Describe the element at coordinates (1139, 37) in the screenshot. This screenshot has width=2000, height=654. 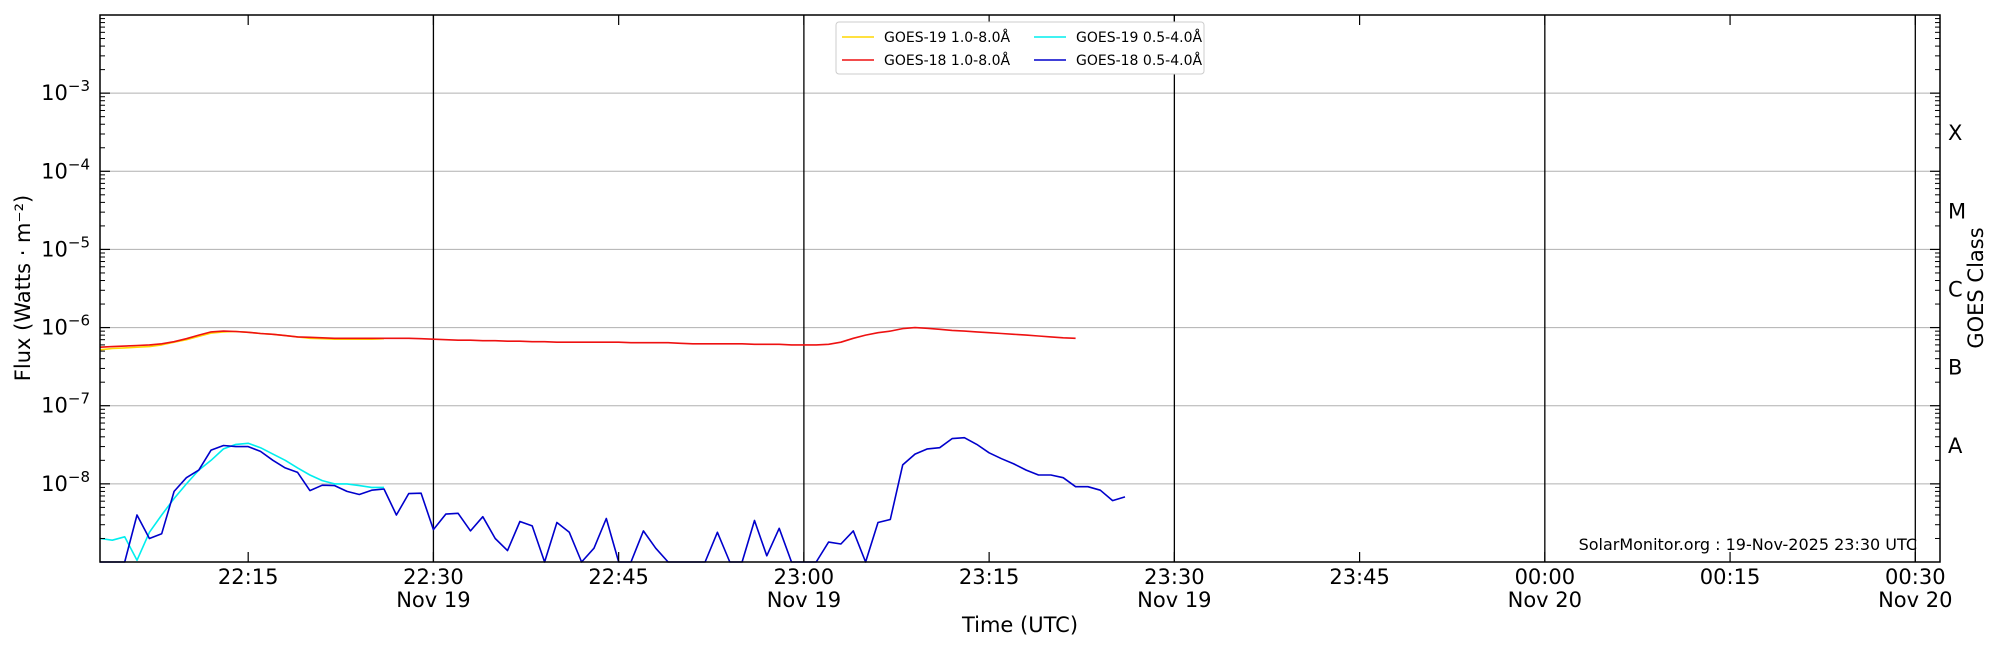
I see `legend-label: GOES-19 0.5-4.0Å` at that location.